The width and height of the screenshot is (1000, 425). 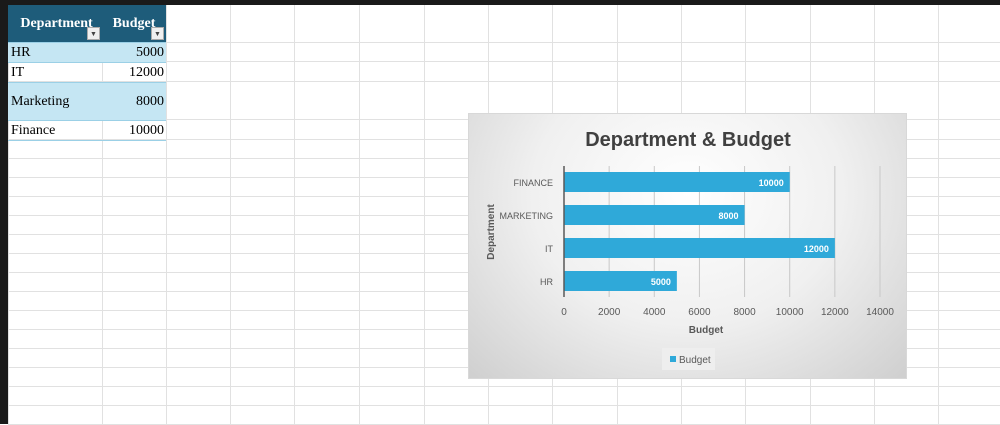 I want to click on table-row: IT 12000, so click(x=87, y=73).